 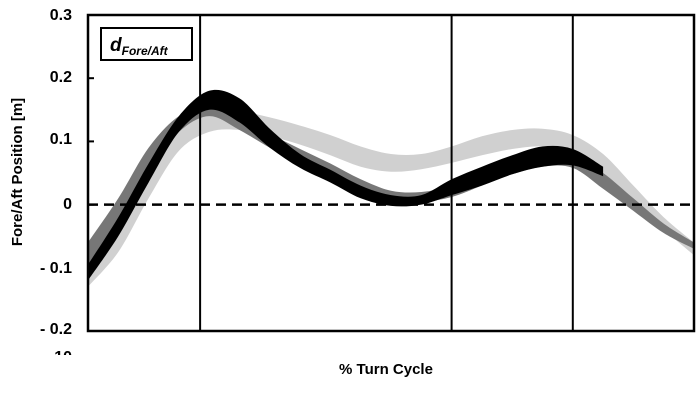 What do you see at coordinates (56, 329) in the screenshot?
I see `y-tick-label: - 0.2` at bounding box center [56, 329].